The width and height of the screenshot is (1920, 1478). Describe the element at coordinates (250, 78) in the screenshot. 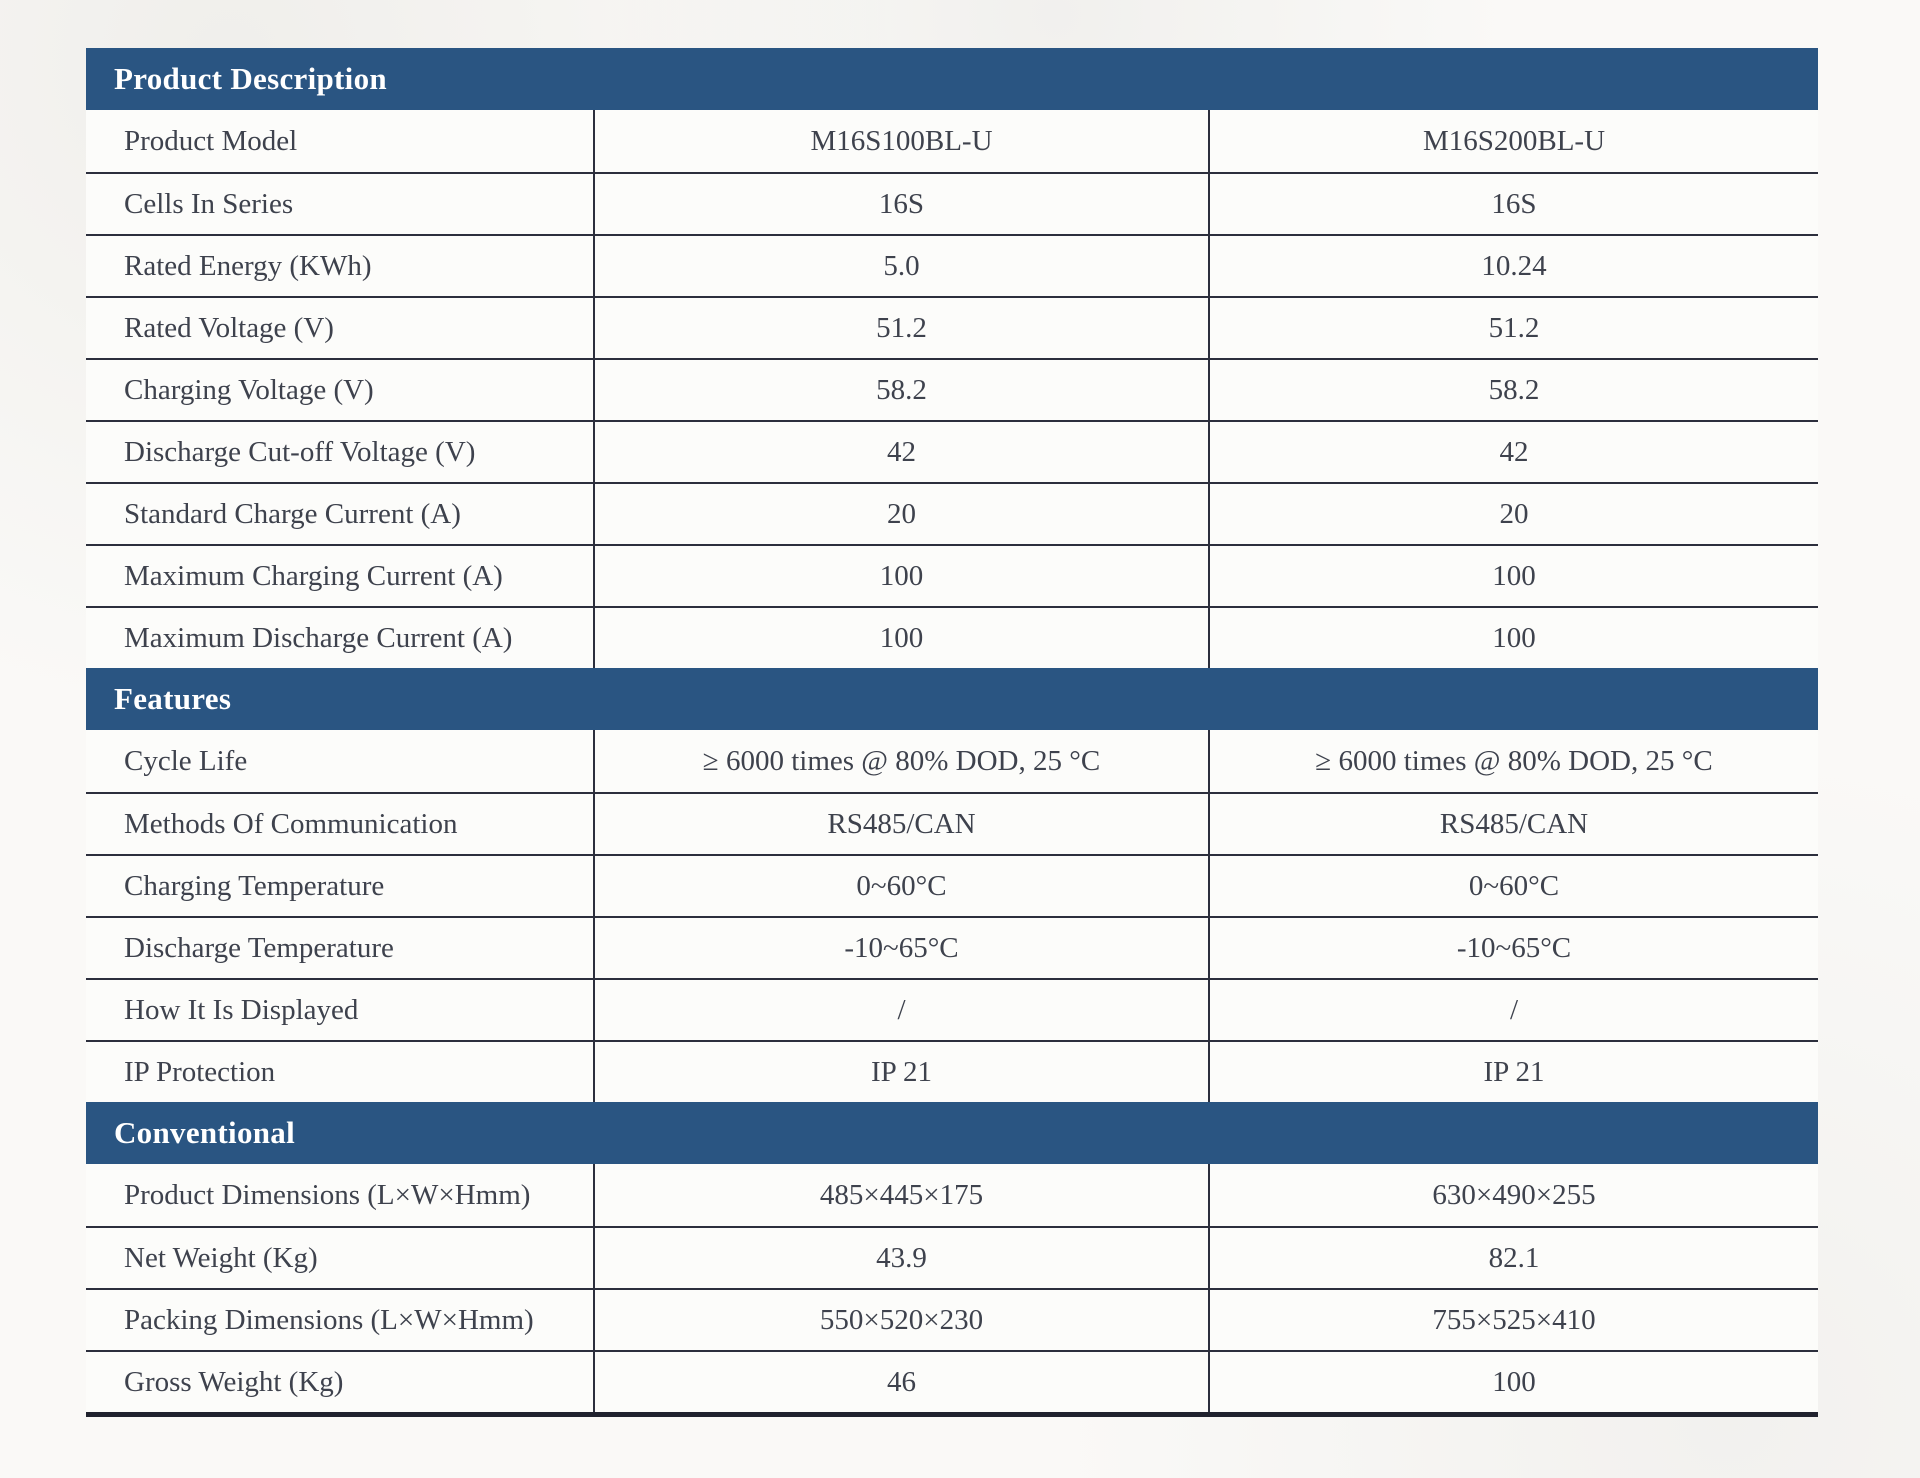

I see `section-title: Product Description` at that location.